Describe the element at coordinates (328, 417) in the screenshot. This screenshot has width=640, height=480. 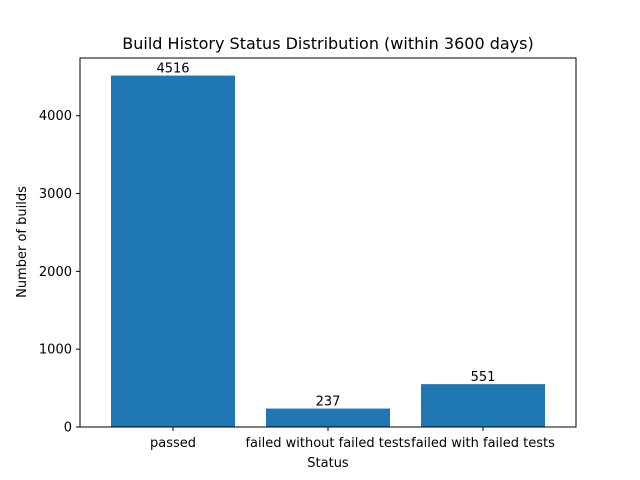
I see `bar-failed-without-failed-tests` at that location.